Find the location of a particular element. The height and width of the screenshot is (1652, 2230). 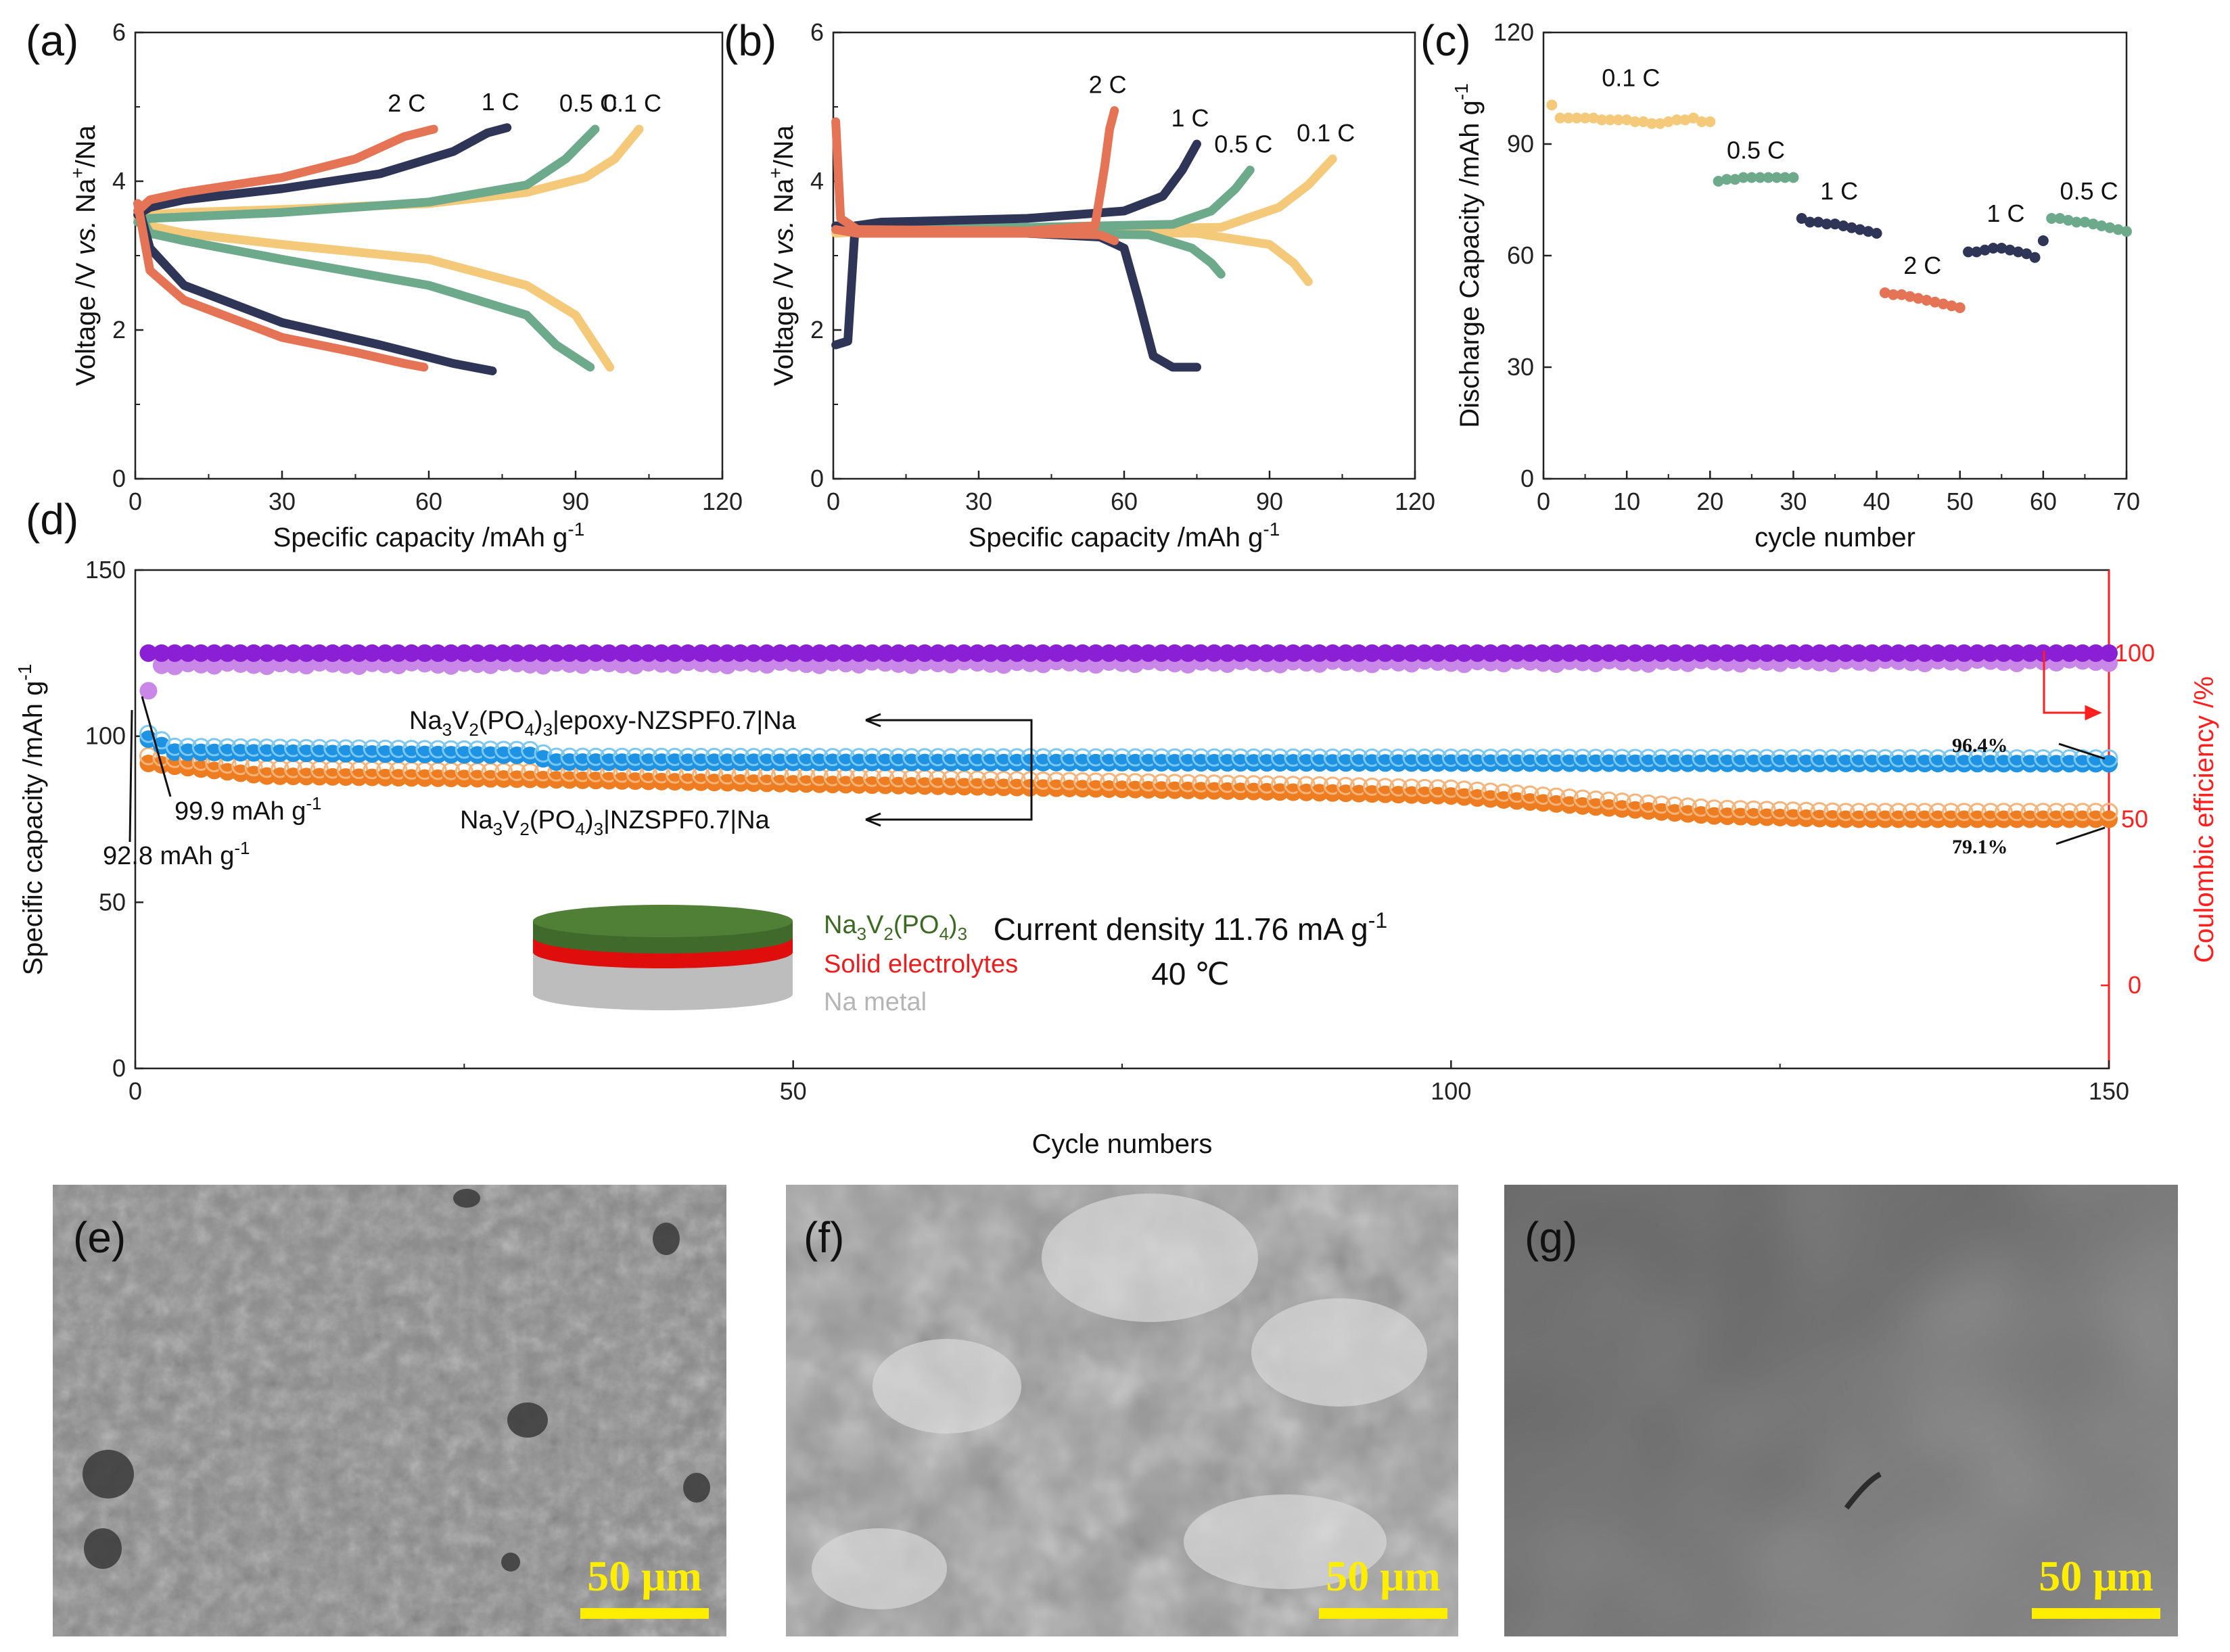

charge-curve-2C is located at coordinates (975, 171).